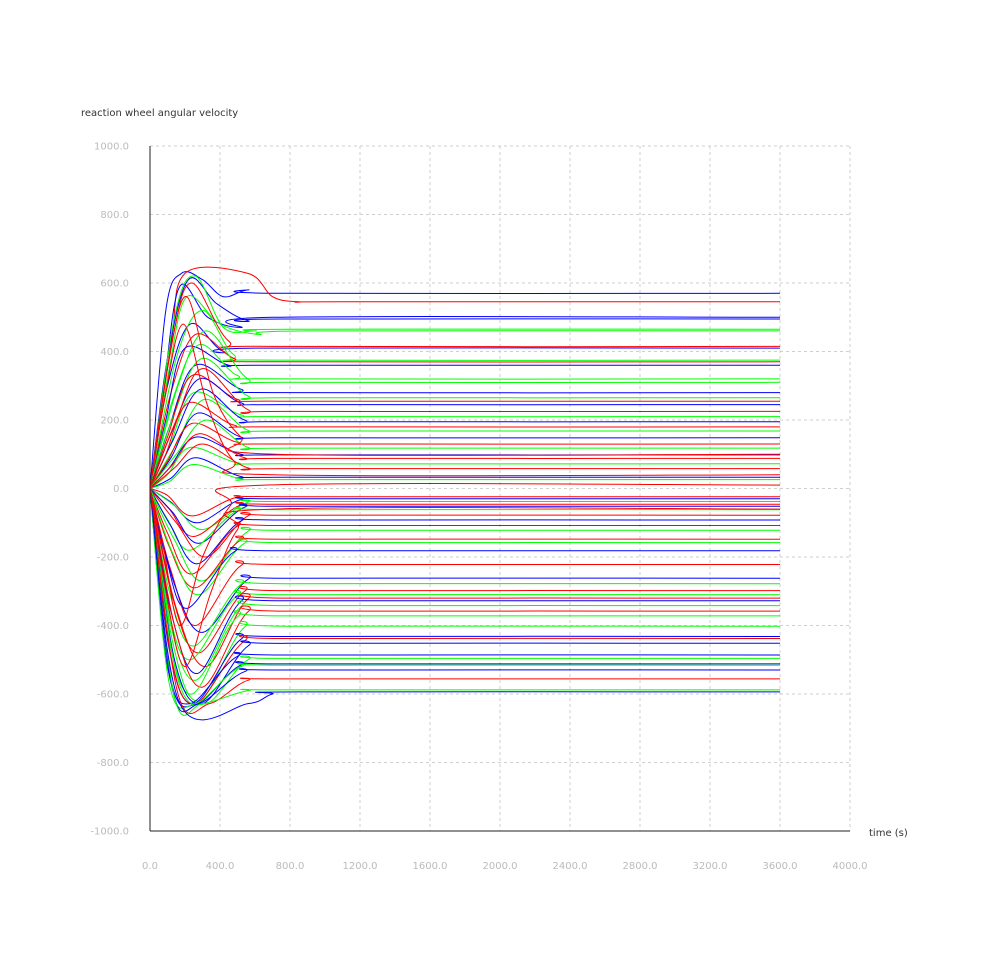 The height and width of the screenshot is (978, 1000). What do you see at coordinates (500, 866) in the screenshot?
I see `x-tick-label: 2000.0` at bounding box center [500, 866].